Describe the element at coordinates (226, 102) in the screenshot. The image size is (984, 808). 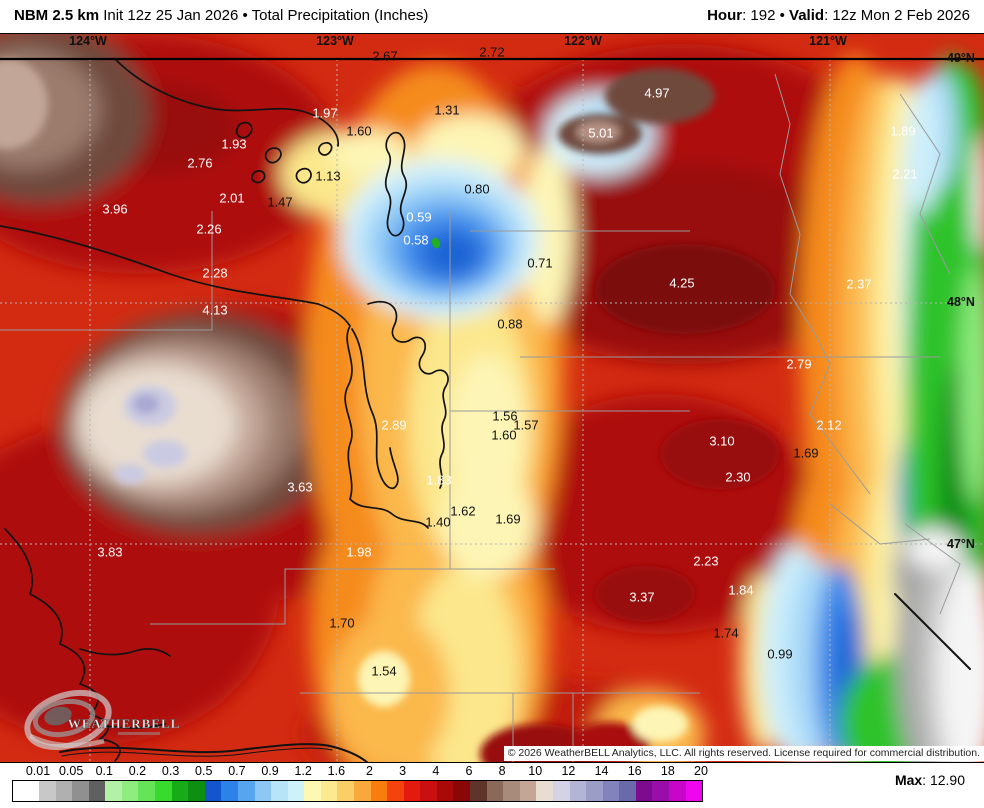
I see `vancouver-island-coast` at that location.